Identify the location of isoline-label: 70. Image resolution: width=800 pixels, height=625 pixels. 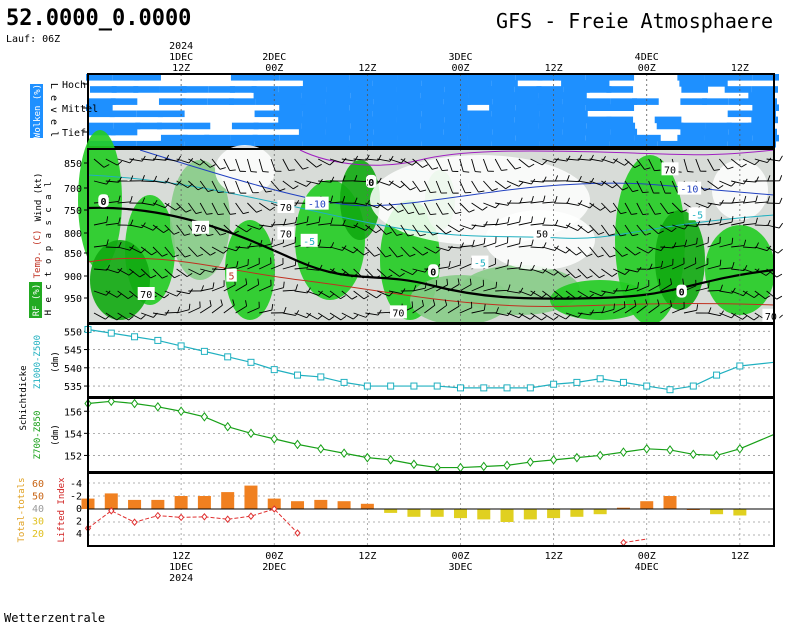
(771, 317).